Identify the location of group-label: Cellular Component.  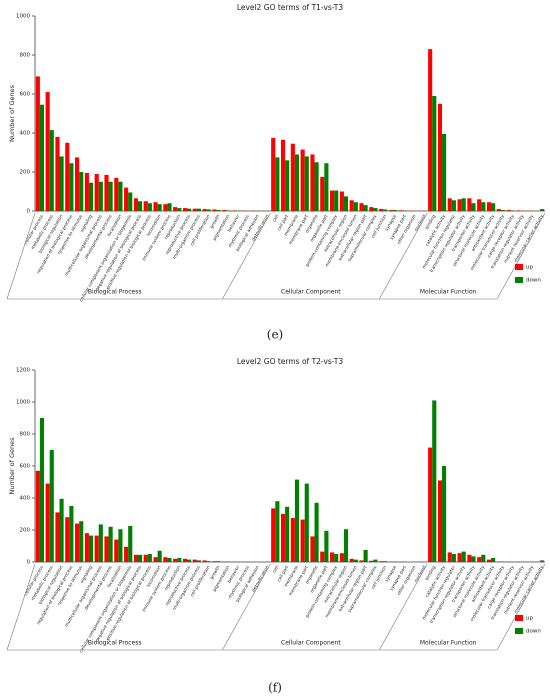
(311, 292).